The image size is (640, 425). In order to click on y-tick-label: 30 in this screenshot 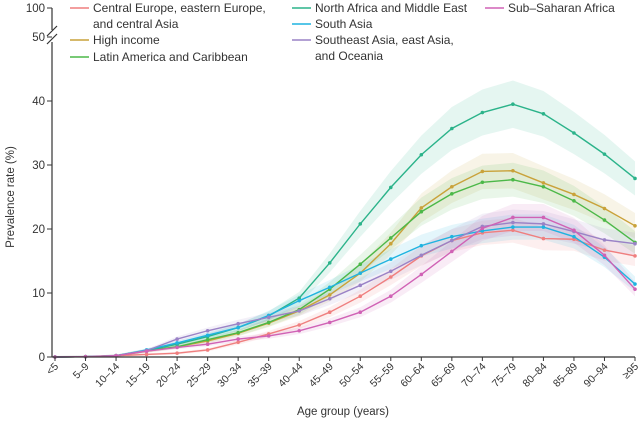, I will do `click(38, 166)`.